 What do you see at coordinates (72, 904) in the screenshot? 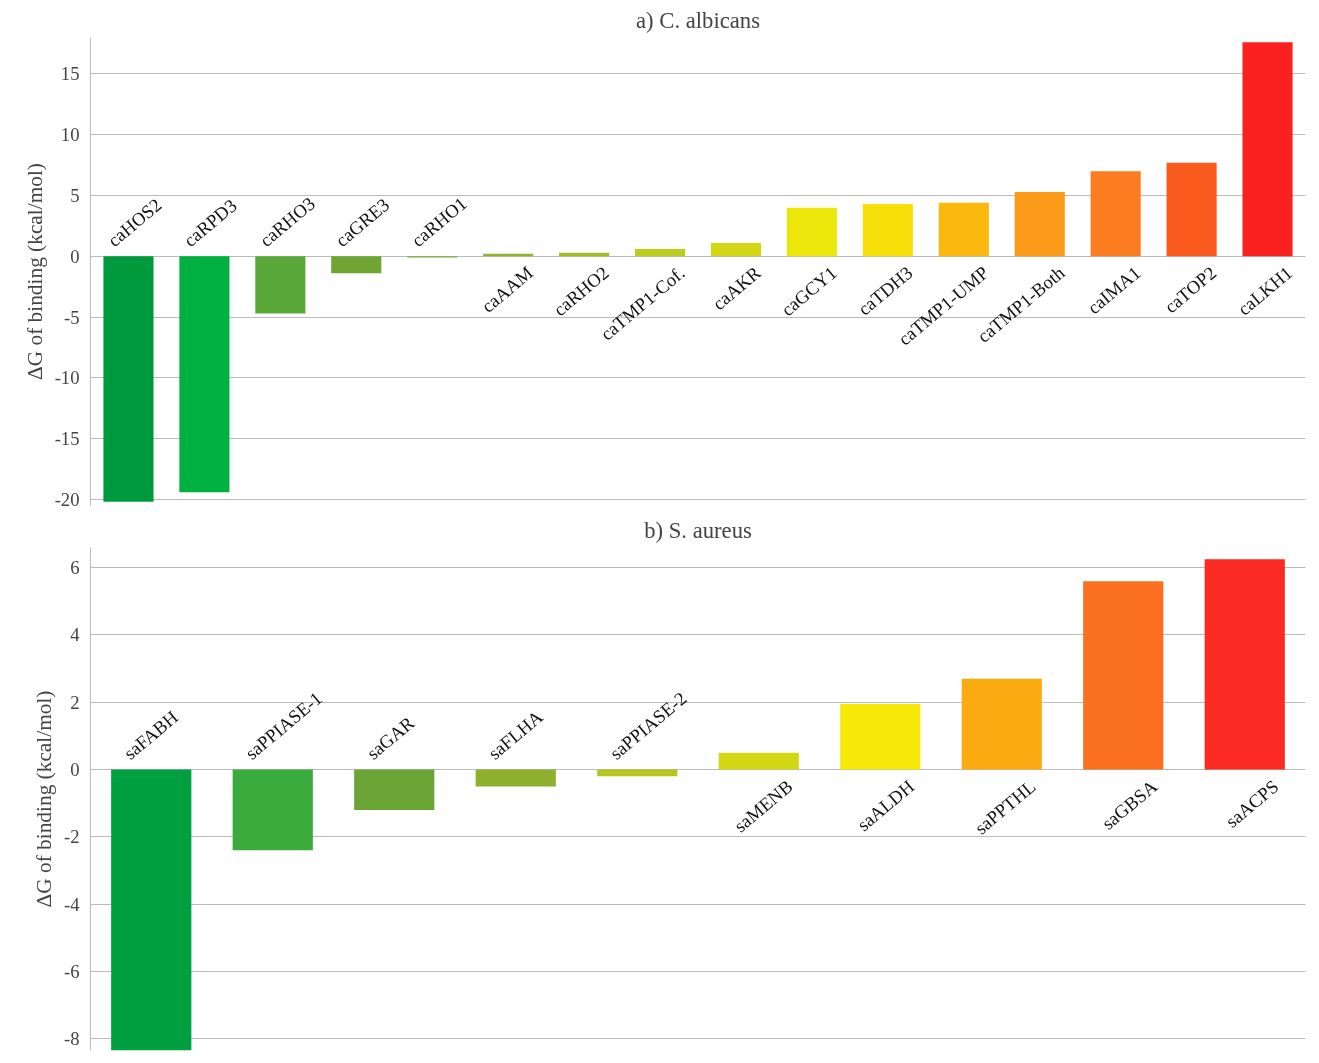
I see `y-tick-label: -4` at bounding box center [72, 904].